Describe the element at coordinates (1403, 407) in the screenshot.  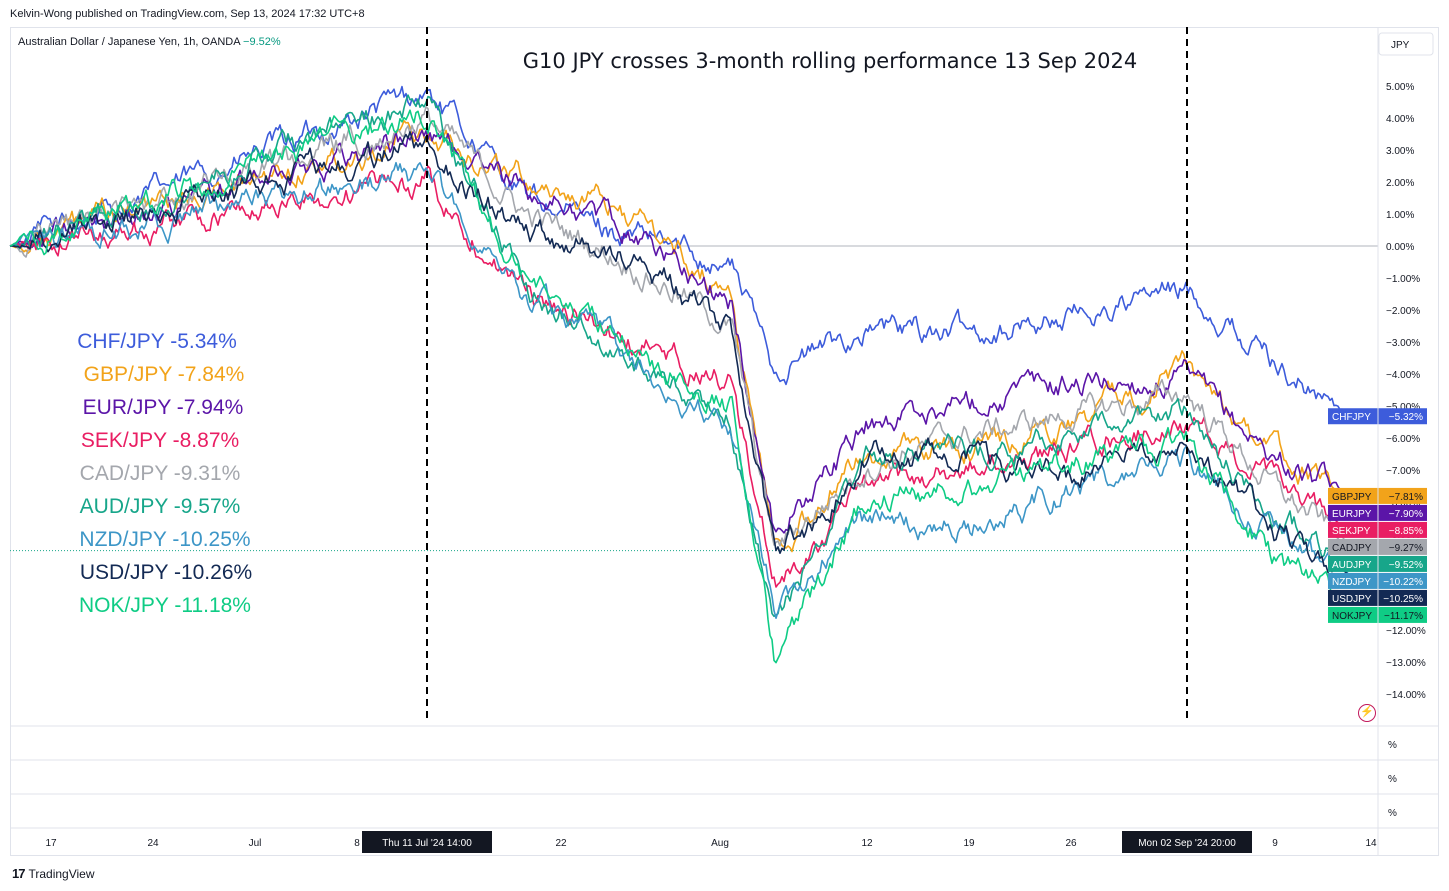
I see `price-tick-label: −5.00%` at that location.